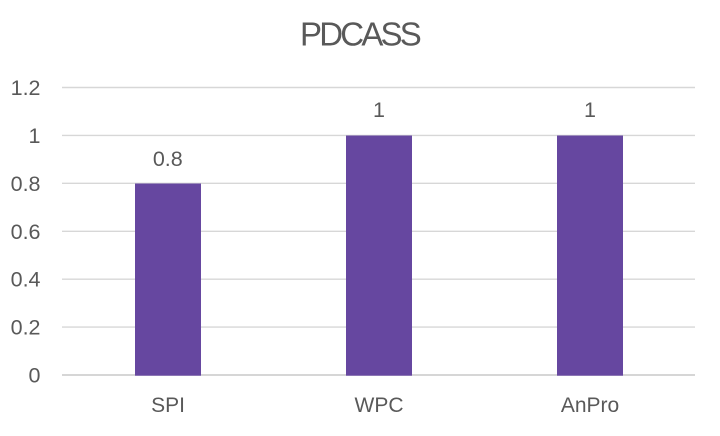 The height and width of the screenshot is (436, 720). Describe the element at coordinates (26, 232) in the screenshot. I see `svg-text: 0.6` at that location.